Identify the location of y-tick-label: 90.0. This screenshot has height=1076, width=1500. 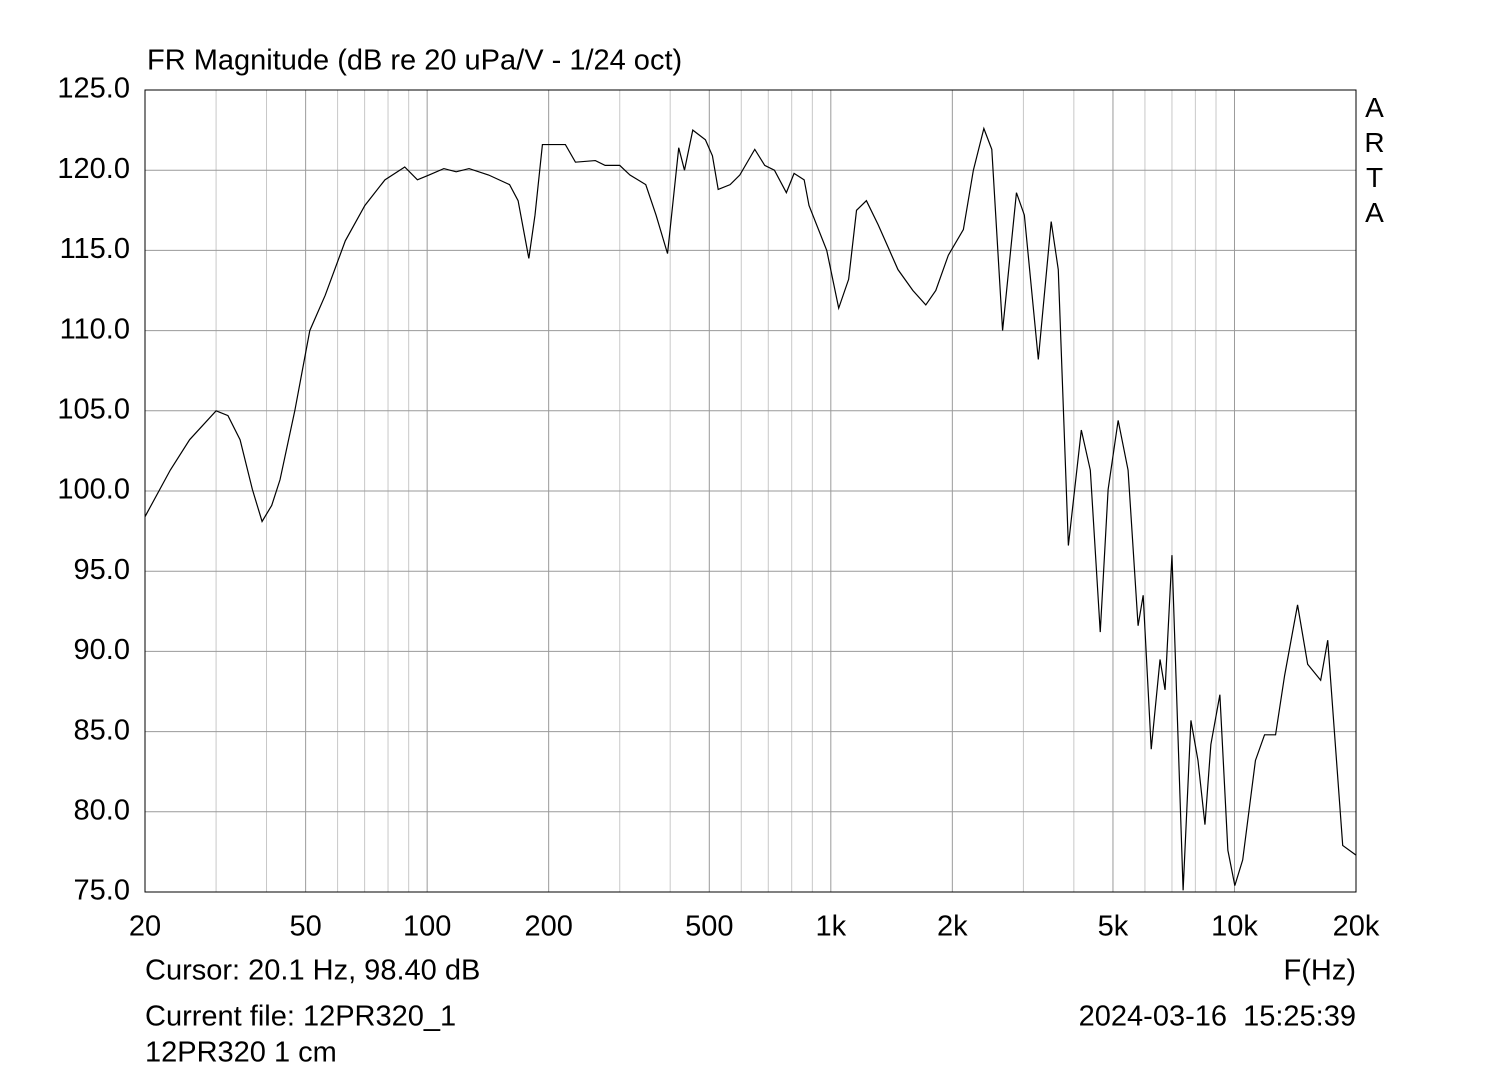
(102, 650).